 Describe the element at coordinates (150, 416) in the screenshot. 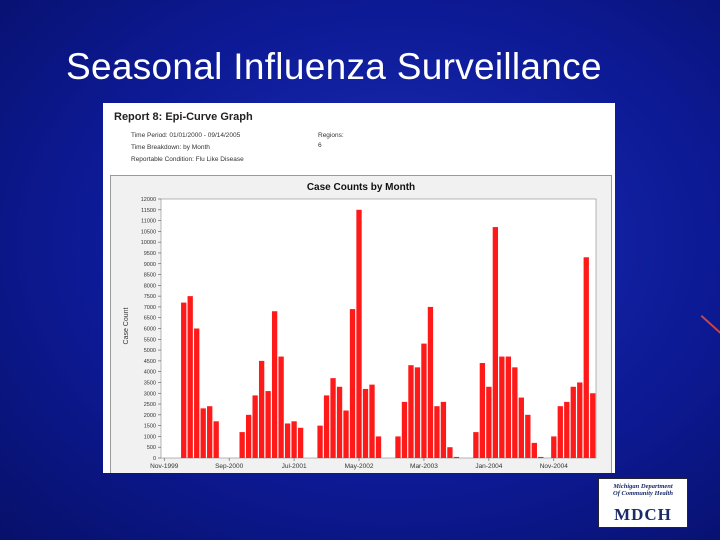

I see `y-tick-label: 2000` at that location.